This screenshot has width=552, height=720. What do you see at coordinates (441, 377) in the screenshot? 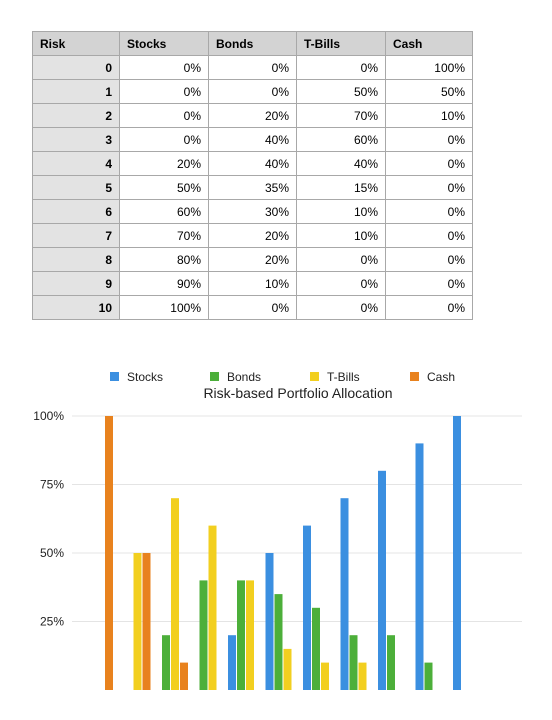
I see `legend-label: Cash` at bounding box center [441, 377].